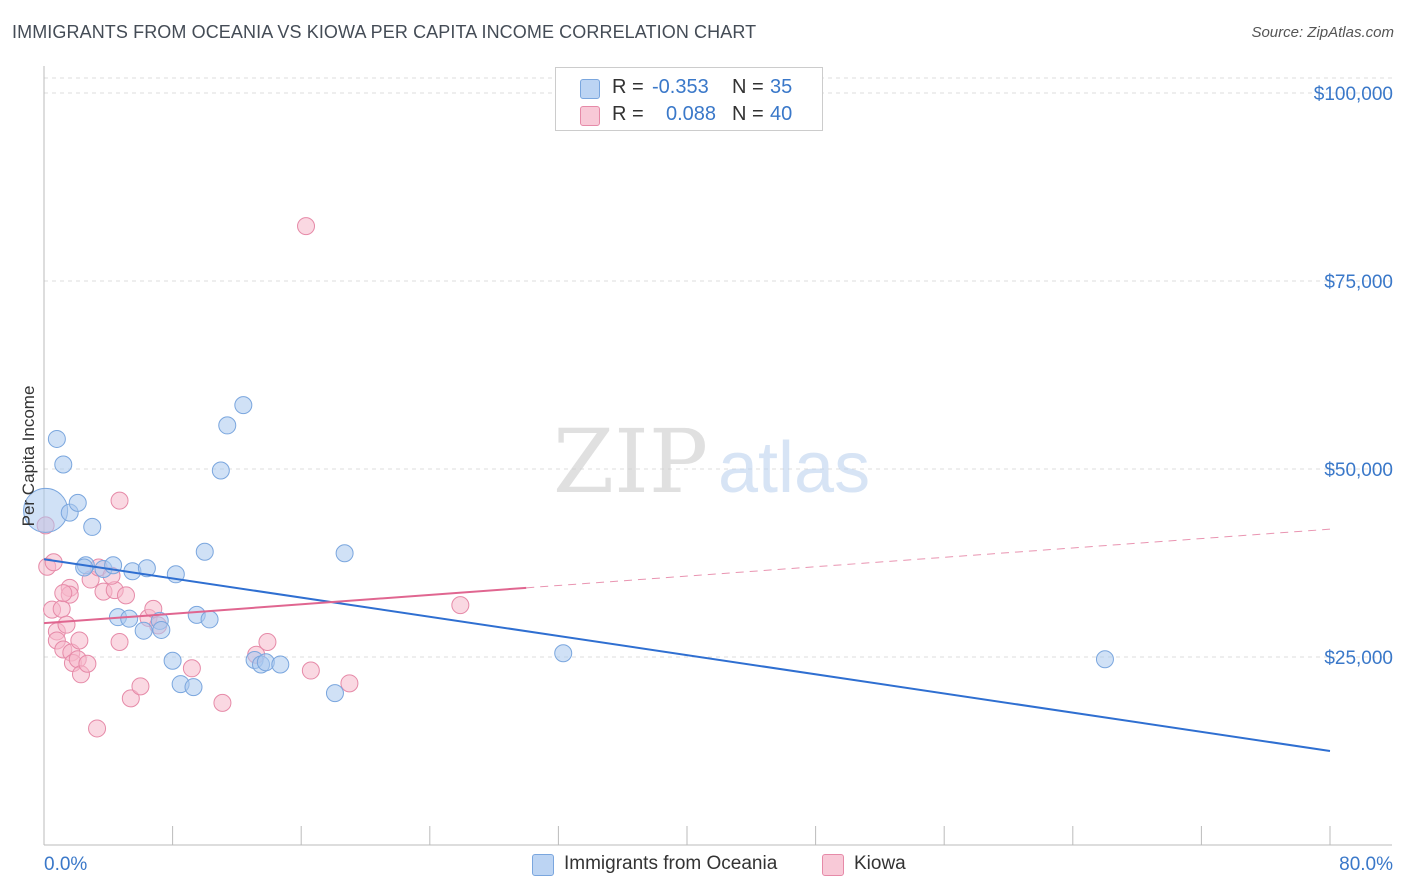 This screenshot has height=892, width=1406. What do you see at coordinates (1366, 864) in the screenshot?
I see `x-tick-label: 80.0%` at bounding box center [1366, 864].